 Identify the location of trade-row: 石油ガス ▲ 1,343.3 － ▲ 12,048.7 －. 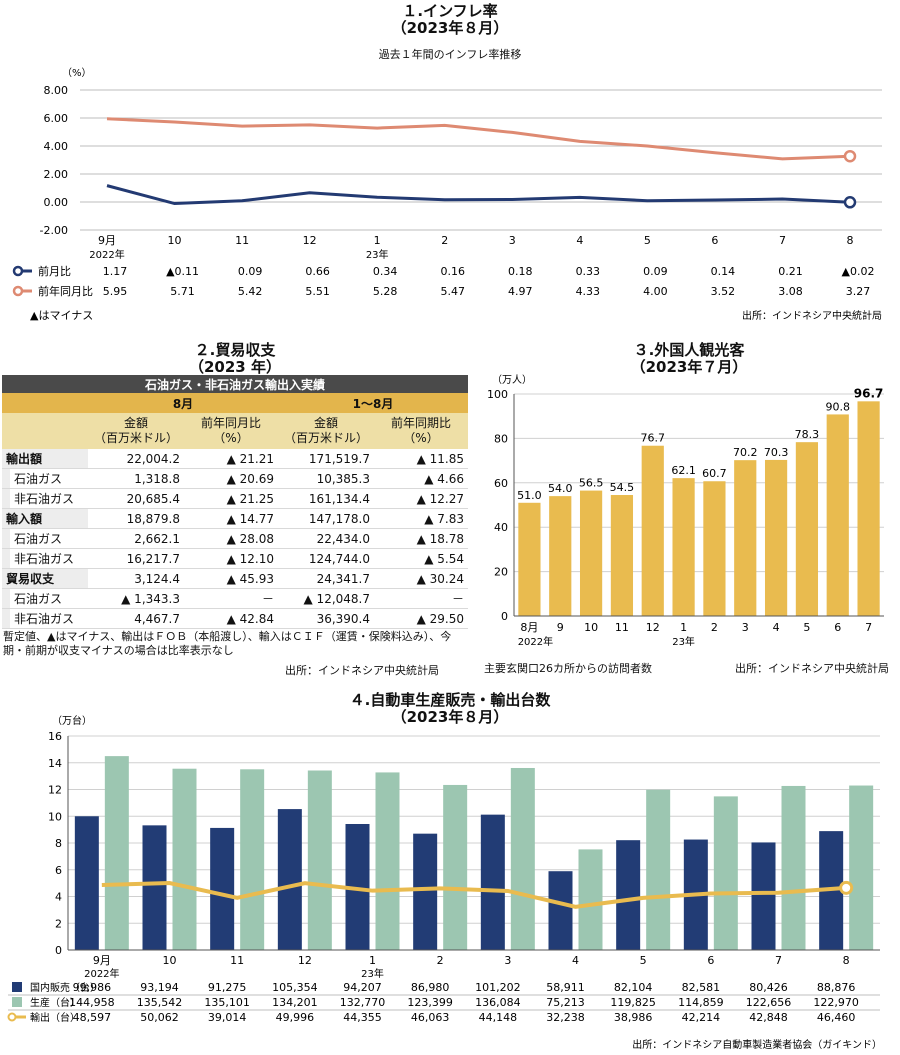
(235, 598).